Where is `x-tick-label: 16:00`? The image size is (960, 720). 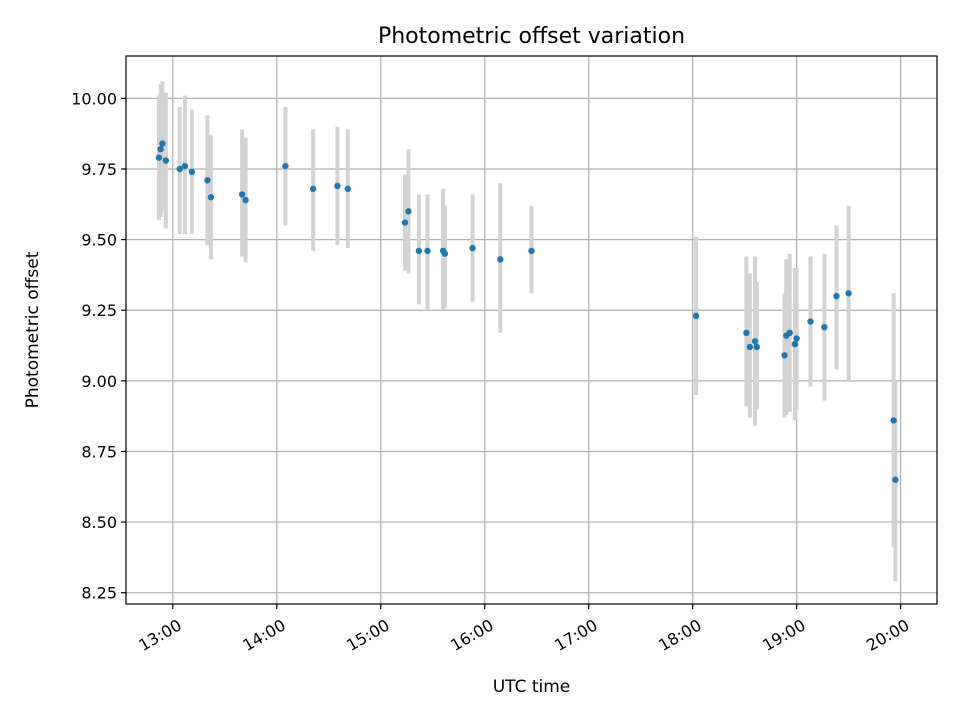 x-tick-label: 16:00 is located at coordinates (471, 635).